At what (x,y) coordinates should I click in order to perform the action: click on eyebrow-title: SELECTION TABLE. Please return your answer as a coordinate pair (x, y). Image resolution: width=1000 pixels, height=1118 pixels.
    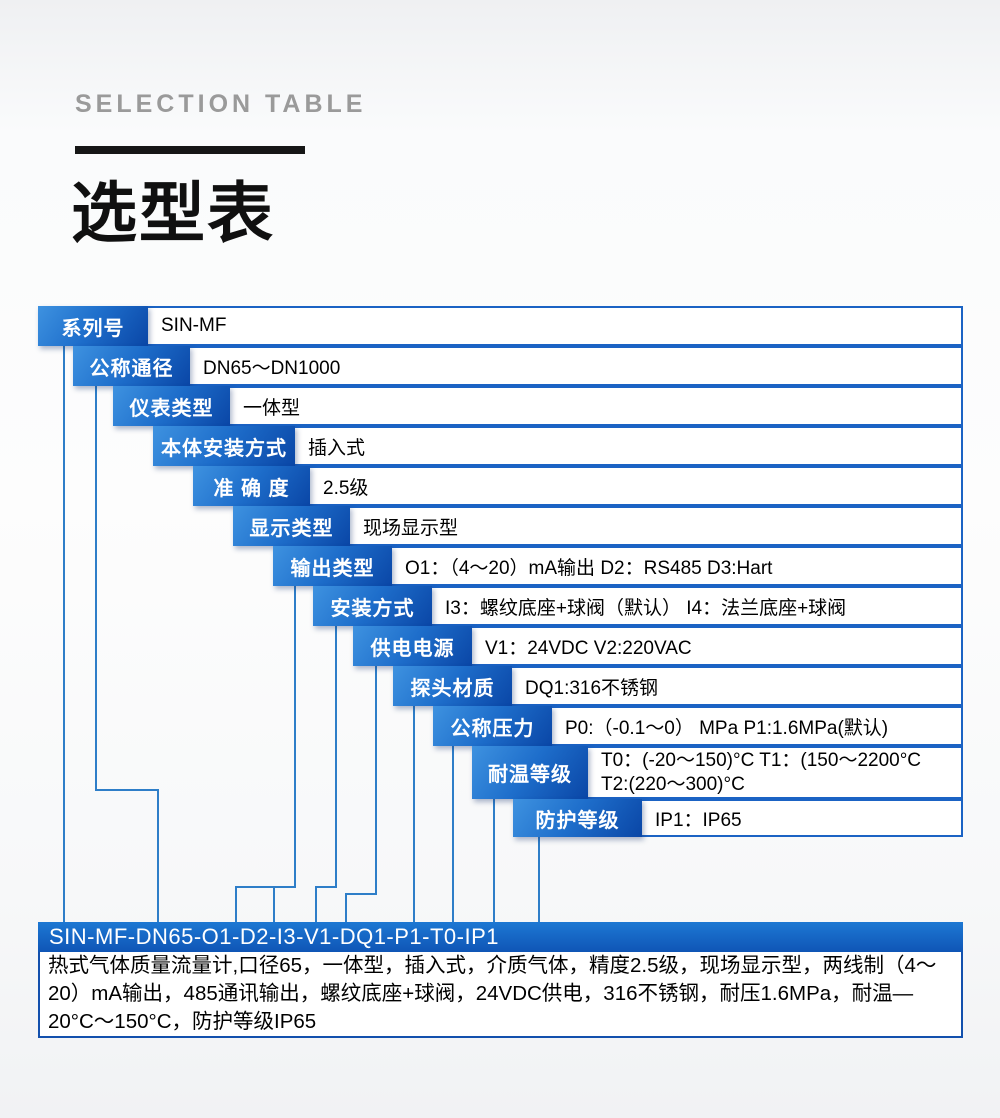
    Looking at the image, I should click on (221, 104).